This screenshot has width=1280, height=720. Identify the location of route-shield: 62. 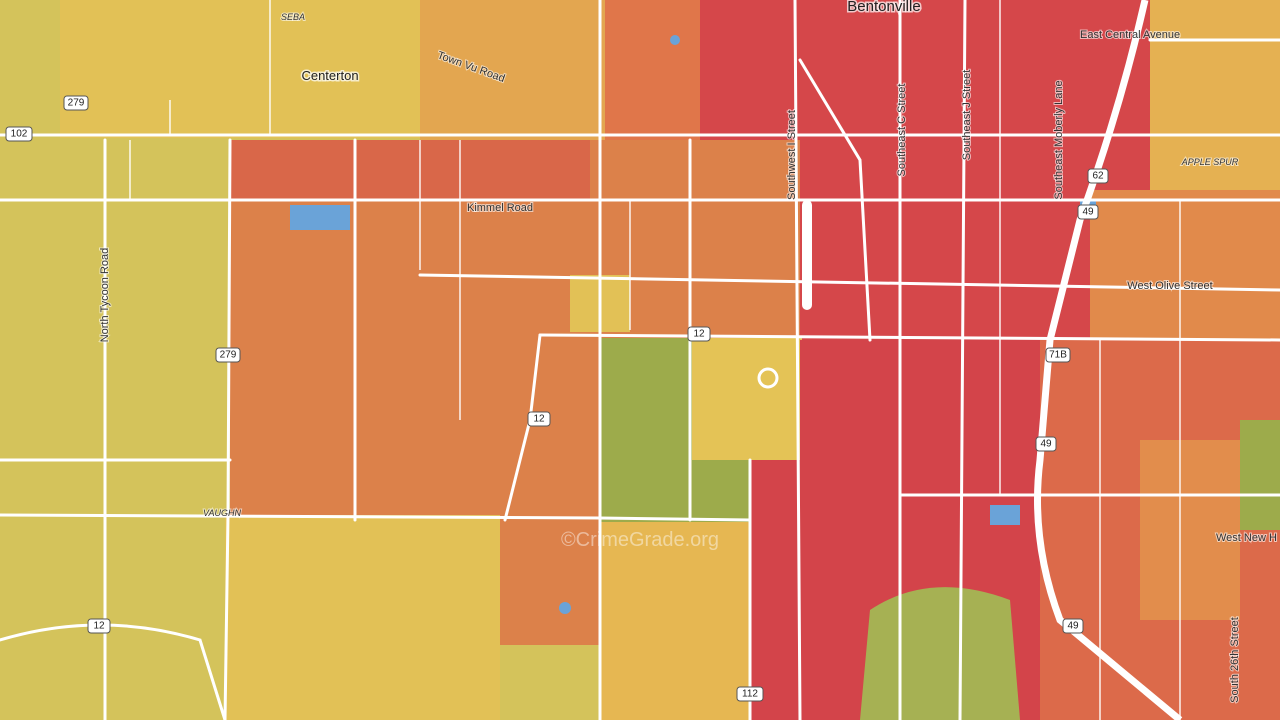
(1098, 176).